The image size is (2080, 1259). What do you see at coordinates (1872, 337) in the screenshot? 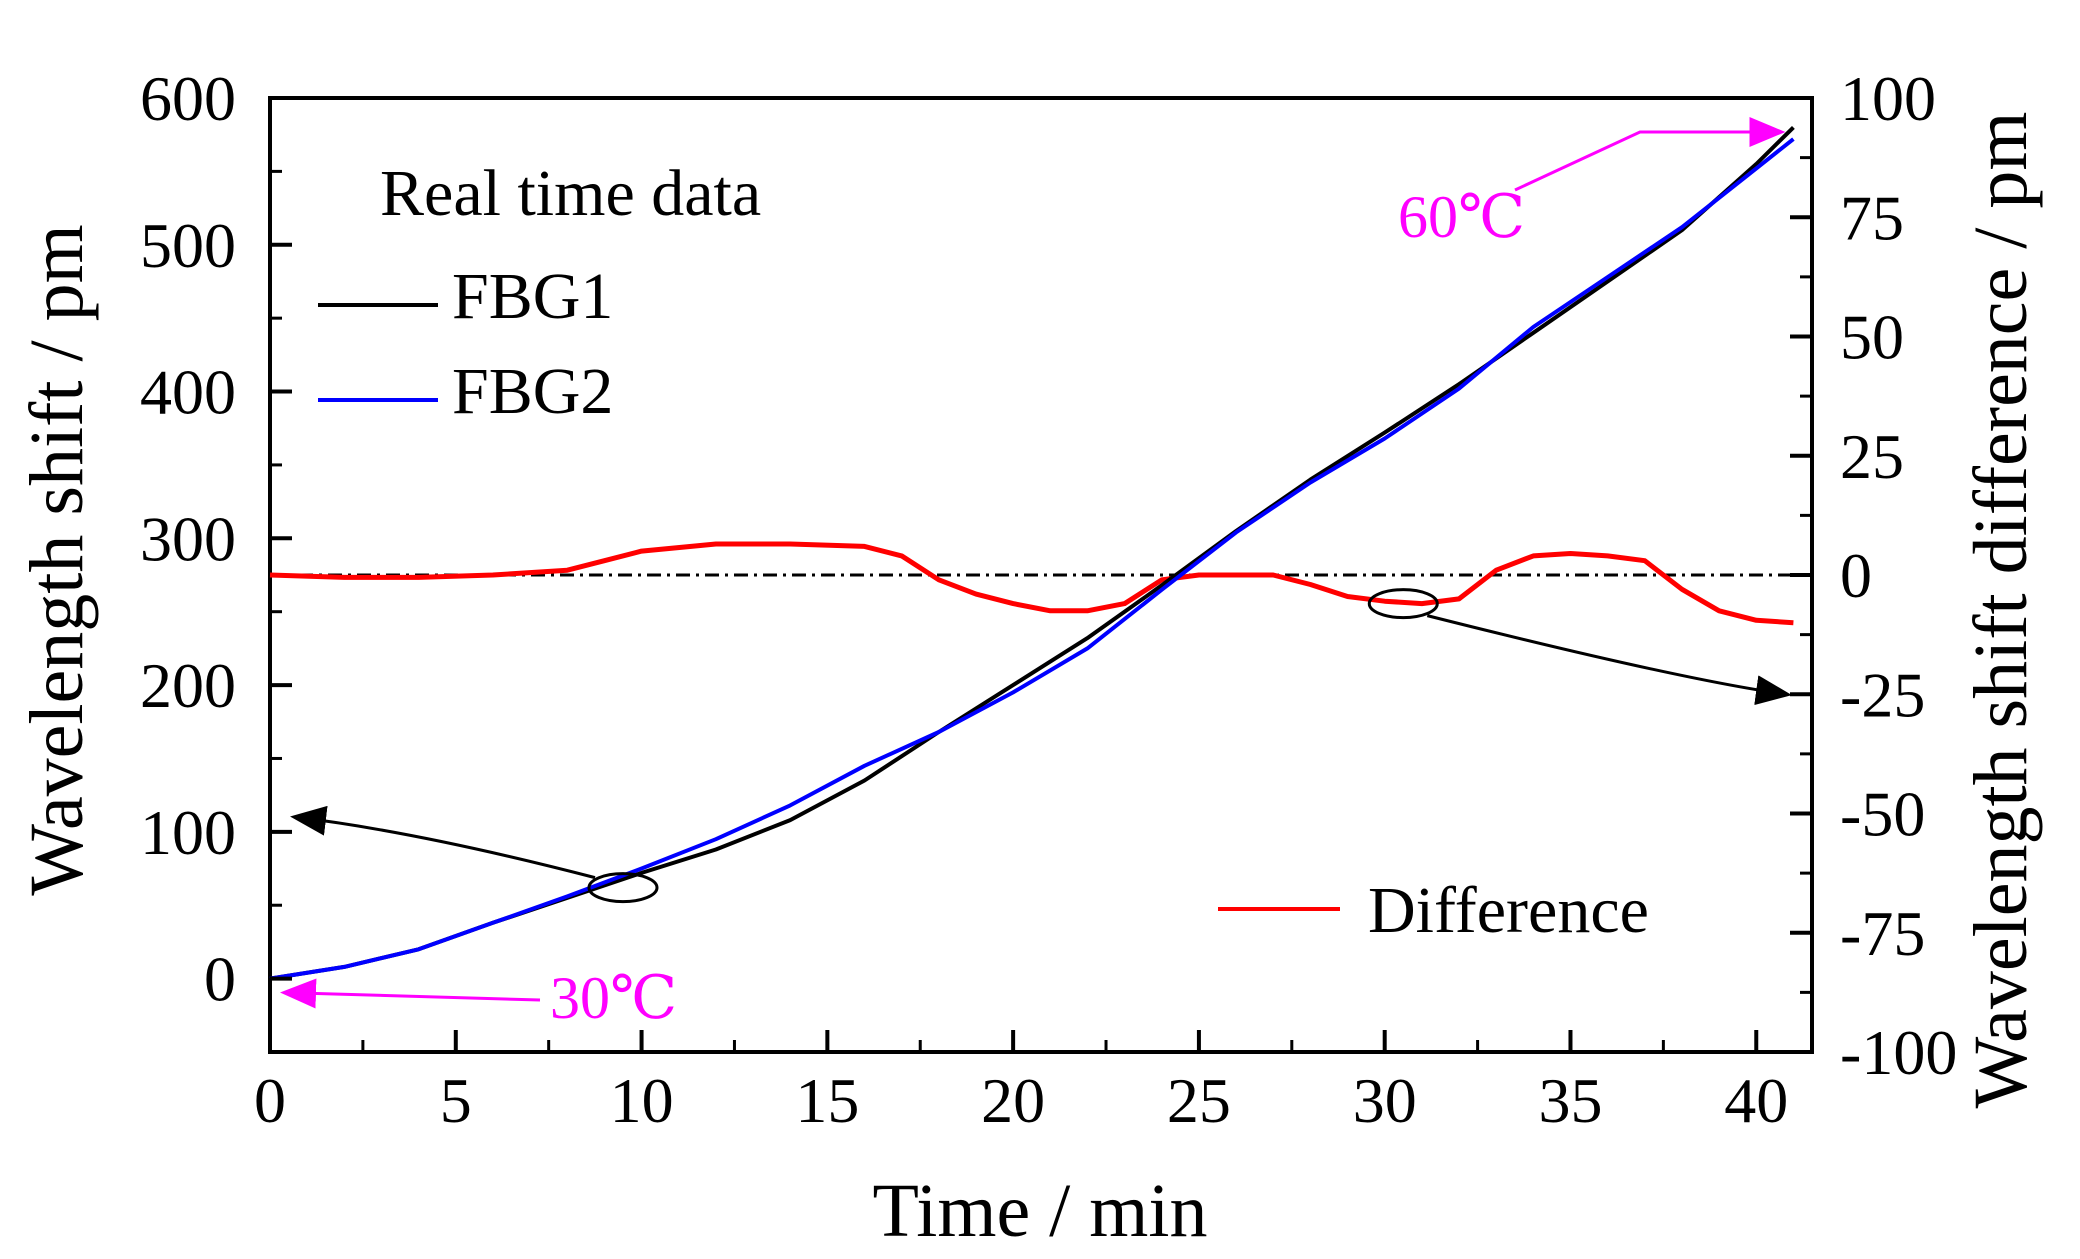
I see `y-right-tick-label: 50` at bounding box center [1872, 337].